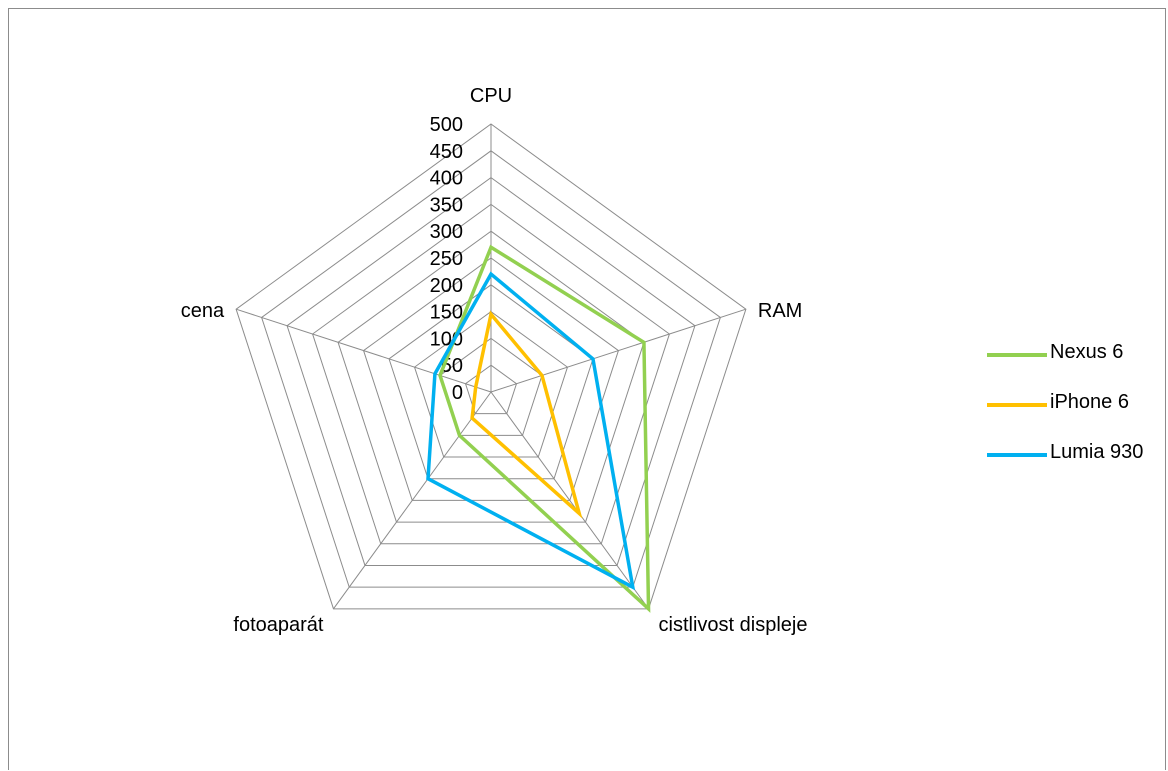 This screenshot has width=1168, height=771. I want to click on tick-label: 0, so click(457, 393).